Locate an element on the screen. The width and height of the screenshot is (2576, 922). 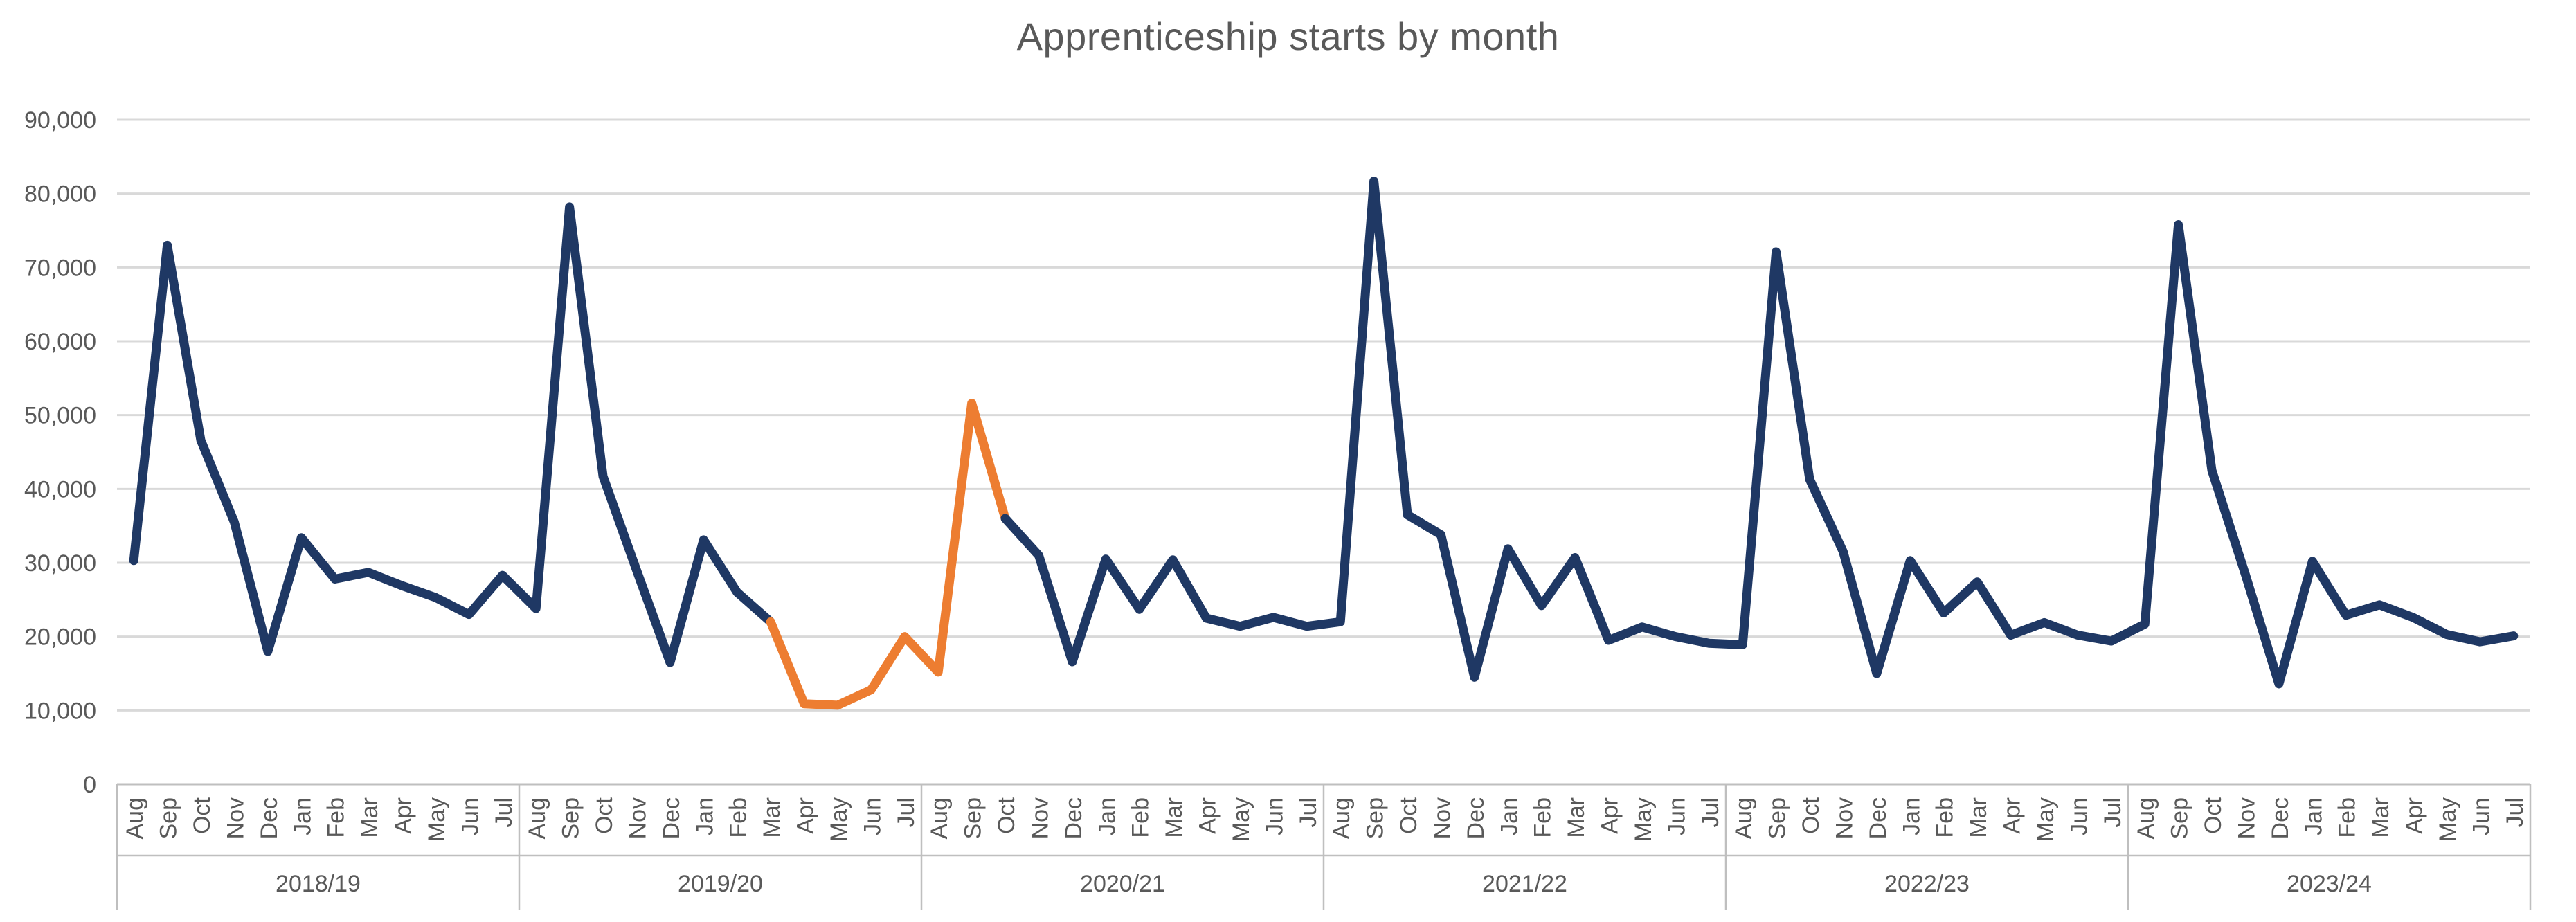
y-tick-label: 20,000 is located at coordinates (60, 637).